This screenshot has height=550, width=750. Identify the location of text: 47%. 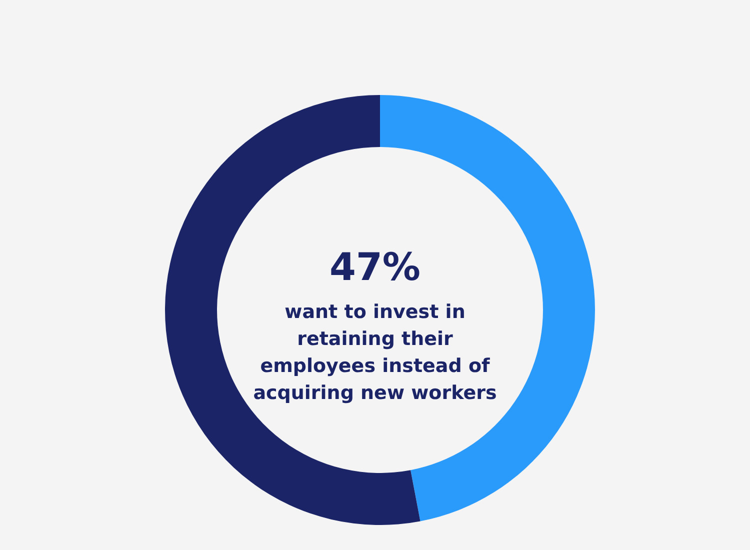
(375, 267).